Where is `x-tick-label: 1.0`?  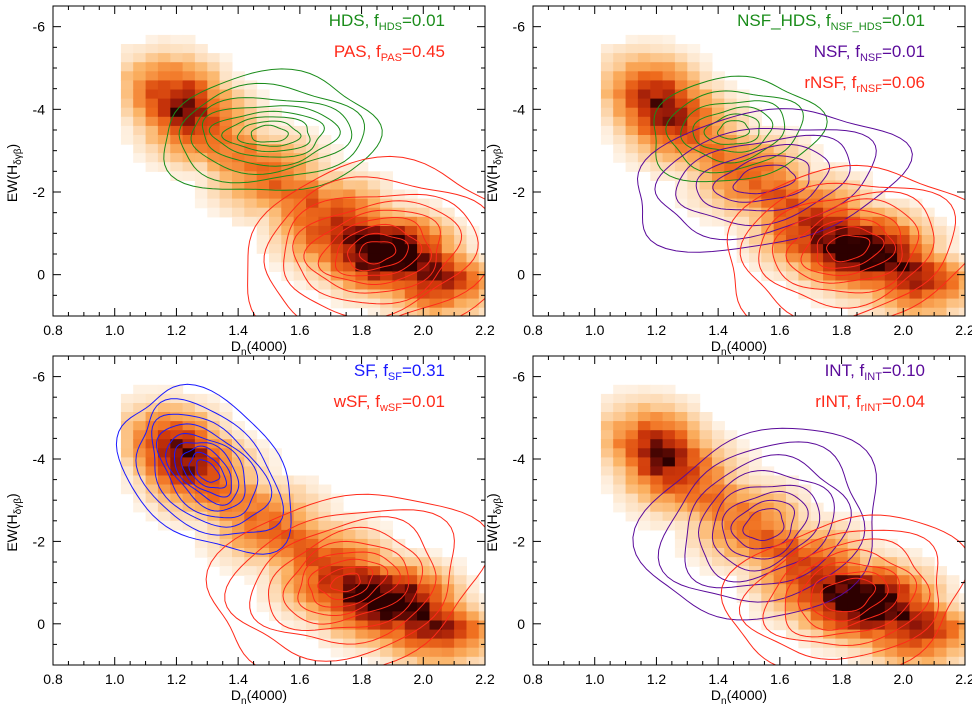 x-tick-label: 1.0 is located at coordinates (115, 679).